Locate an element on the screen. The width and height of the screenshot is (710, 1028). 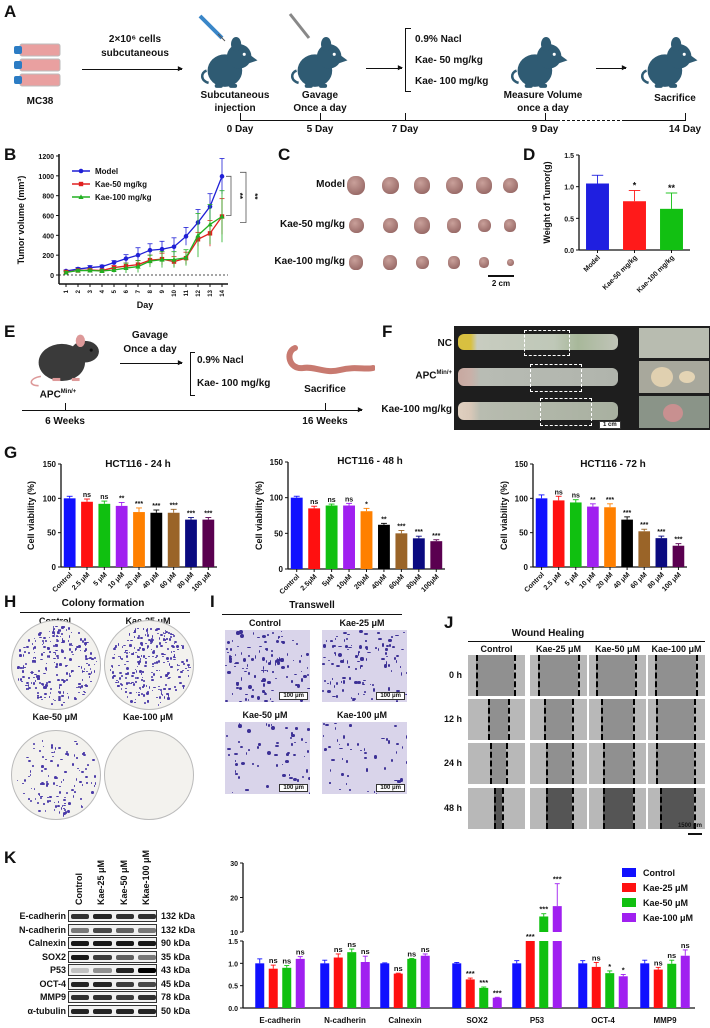
y-tick-label: 50 is located at coordinates (278, 533).